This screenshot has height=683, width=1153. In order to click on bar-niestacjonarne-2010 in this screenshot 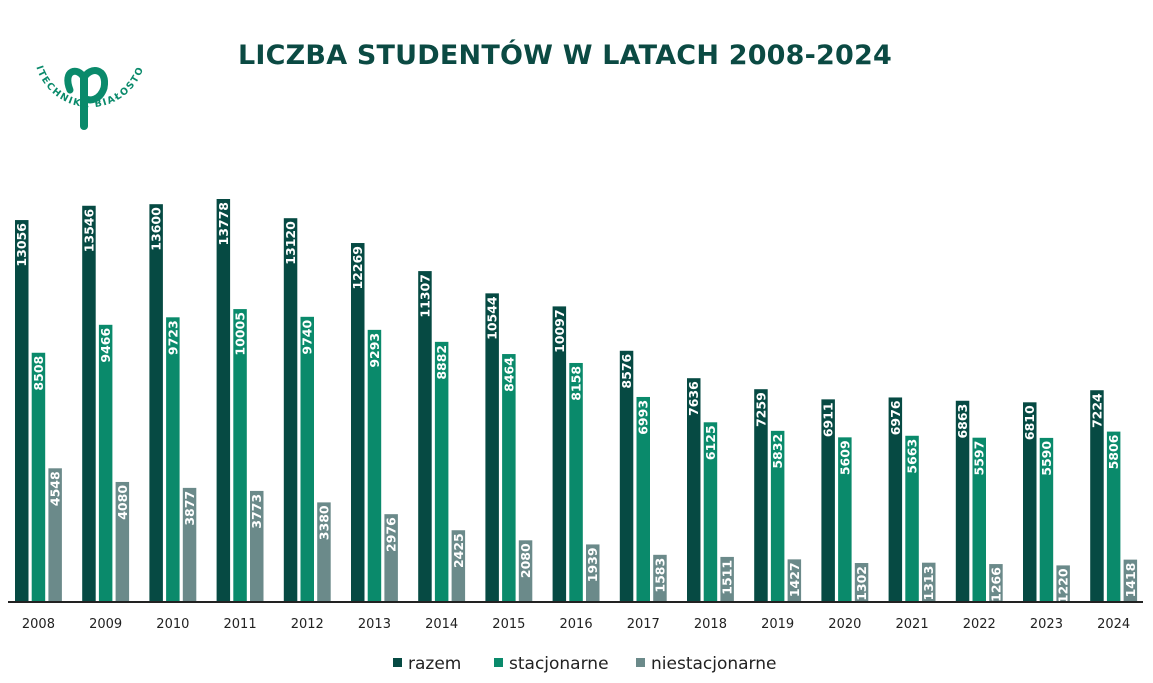, I will do `click(189, 544)`.